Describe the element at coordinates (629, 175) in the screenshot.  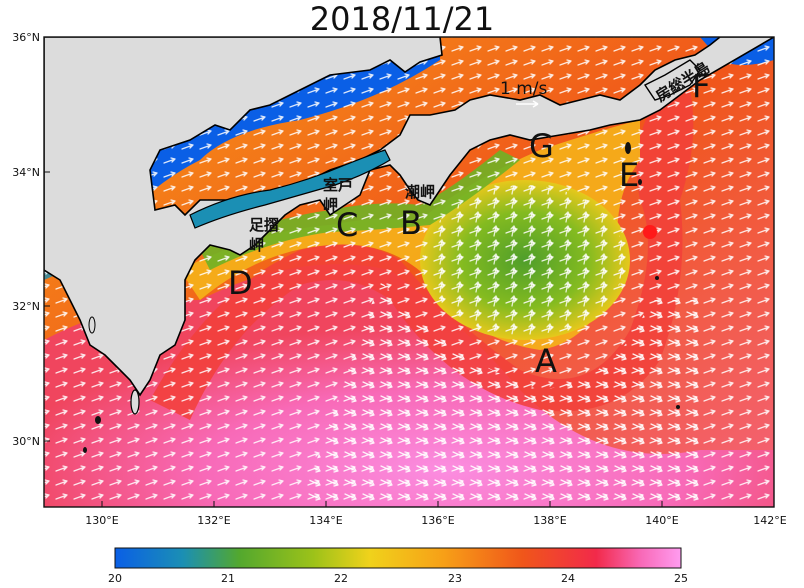
I see `label-E: E` at that location.